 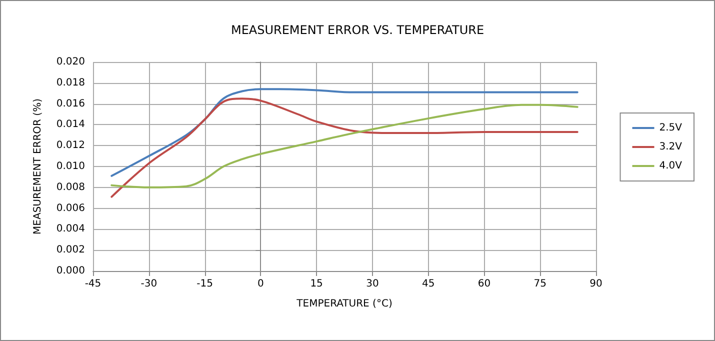 I want to click on y-tick-label: 0.002, so click(x=70, y=250).